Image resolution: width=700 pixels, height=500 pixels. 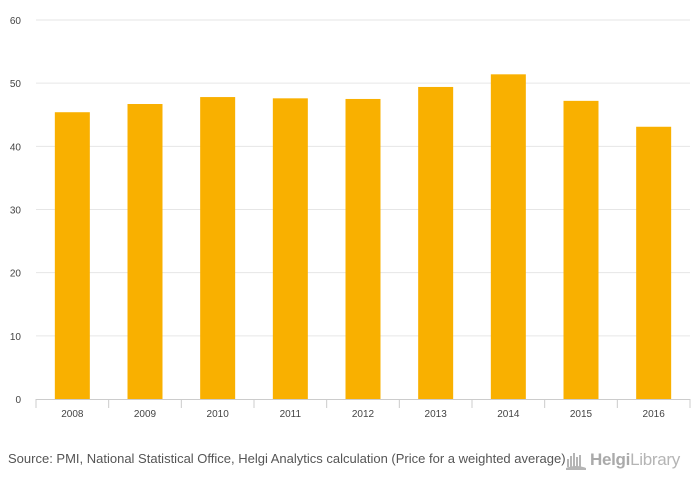 I want to click on y-tick-label: 10, so click(x=16, y=337).